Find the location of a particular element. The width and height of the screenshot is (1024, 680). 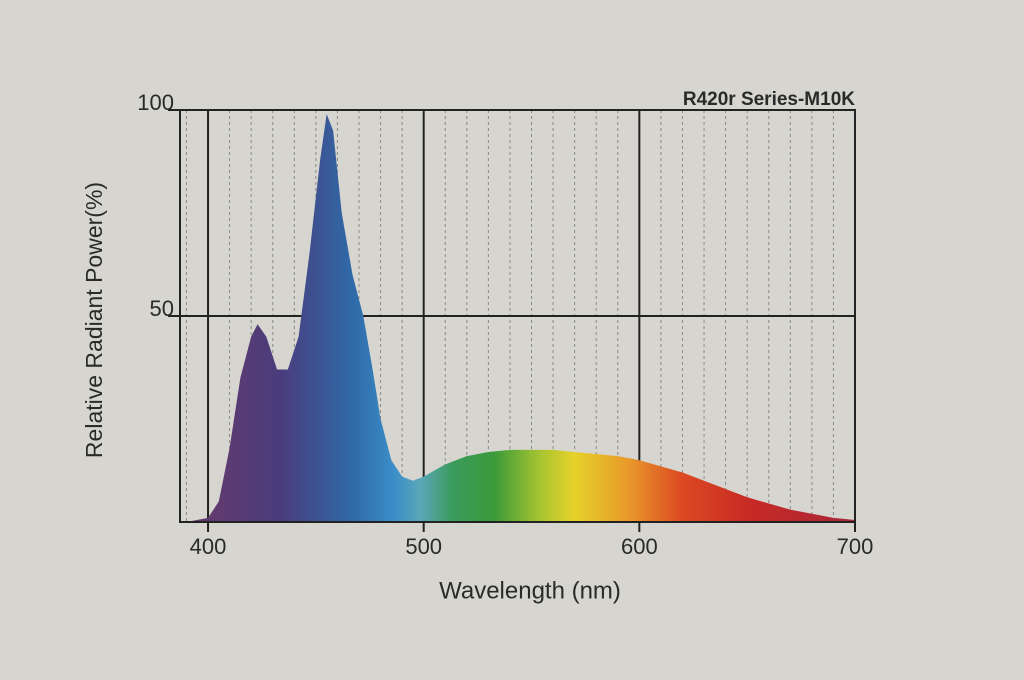

x-tick-label: 400 is located at coordinates (208, 546).